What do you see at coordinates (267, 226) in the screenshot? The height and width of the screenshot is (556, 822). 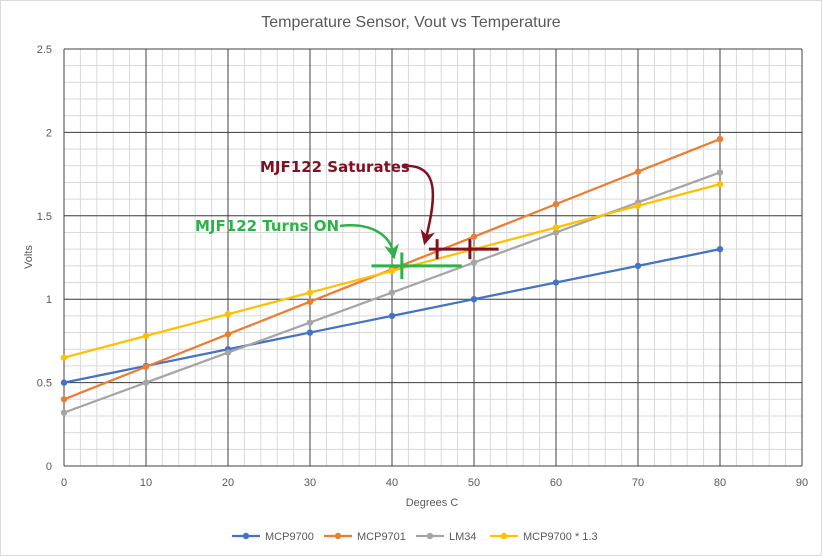 I see `turns-on-label: MJF122 Turns ON` at bounding box center [267, 226].